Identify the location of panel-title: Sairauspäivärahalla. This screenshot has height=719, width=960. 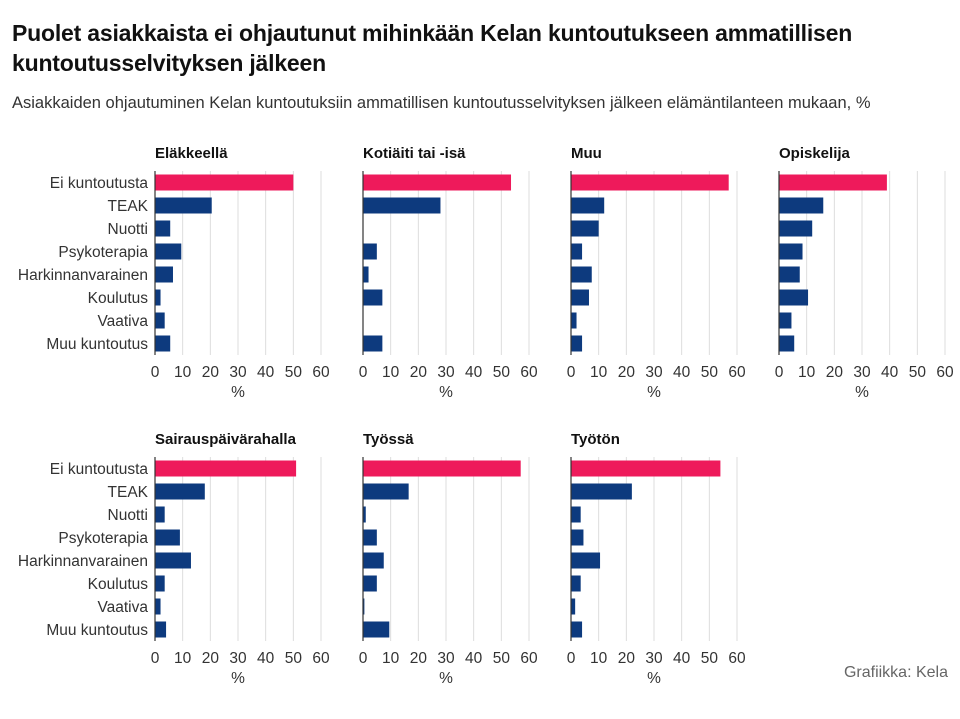
(226, 439).